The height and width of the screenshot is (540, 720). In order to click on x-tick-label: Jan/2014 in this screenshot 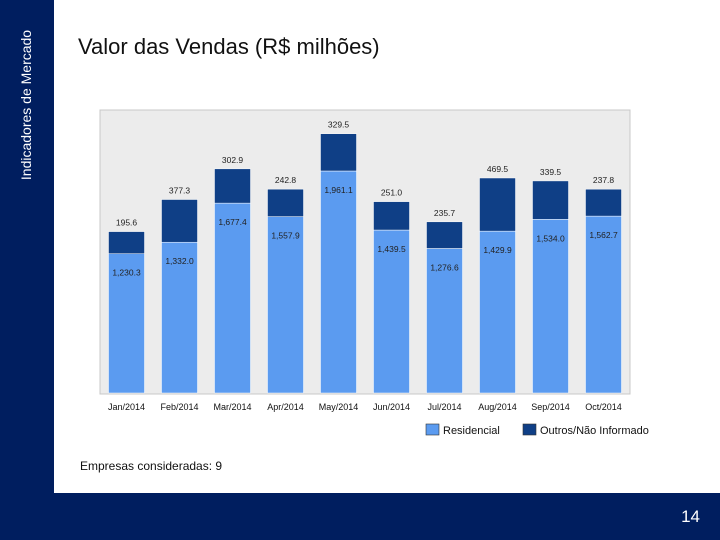, I will do `click(126, 407)`.